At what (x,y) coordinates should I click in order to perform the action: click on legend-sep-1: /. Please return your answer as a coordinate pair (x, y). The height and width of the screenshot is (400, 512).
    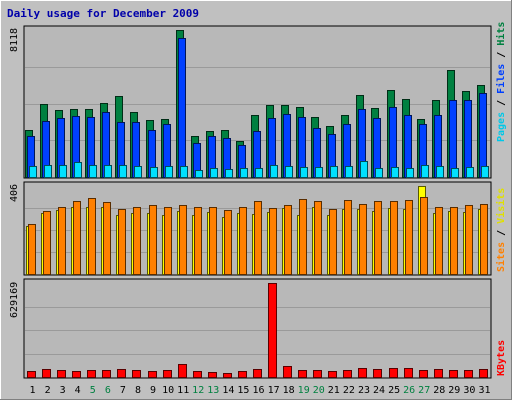
    Looking at the image, I should click on (501, 103).